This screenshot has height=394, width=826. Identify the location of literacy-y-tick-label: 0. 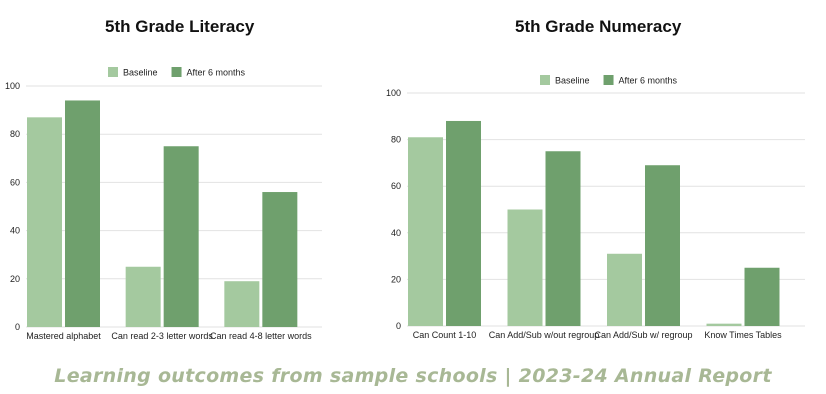
(17, 327).